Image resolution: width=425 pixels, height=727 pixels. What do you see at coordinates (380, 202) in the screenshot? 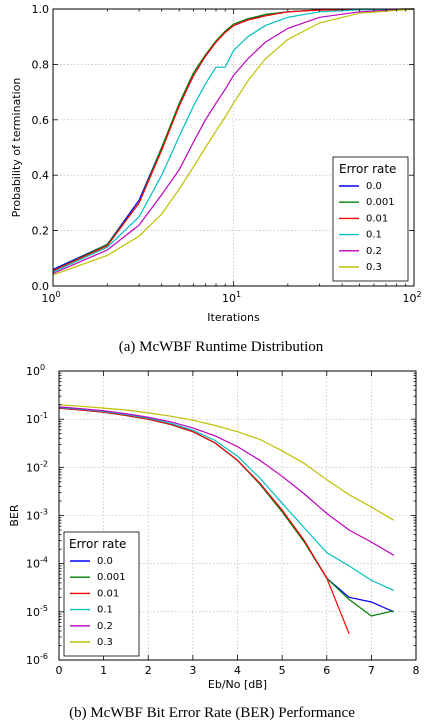
I see `chart-a-legend-entry-0.001: 0.001` at bounding box center [380, 202].